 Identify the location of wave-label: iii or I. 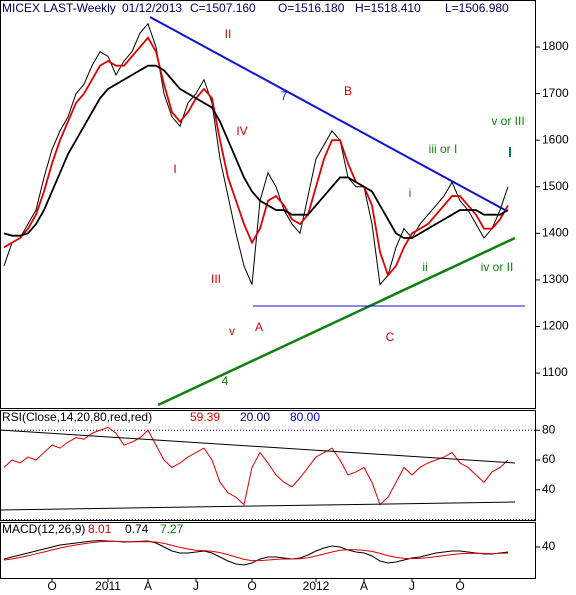
(443, 149).